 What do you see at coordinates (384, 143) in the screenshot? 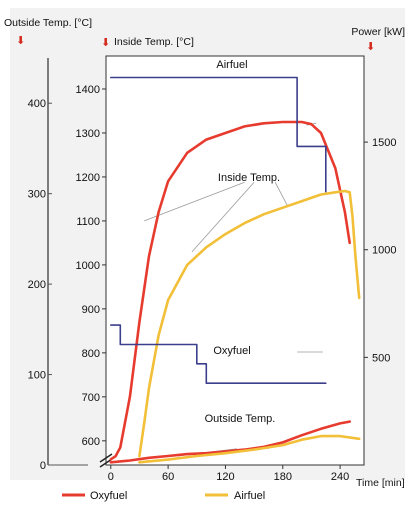
I see `power-tick-label: 1500` at bounding box center [384, 143].